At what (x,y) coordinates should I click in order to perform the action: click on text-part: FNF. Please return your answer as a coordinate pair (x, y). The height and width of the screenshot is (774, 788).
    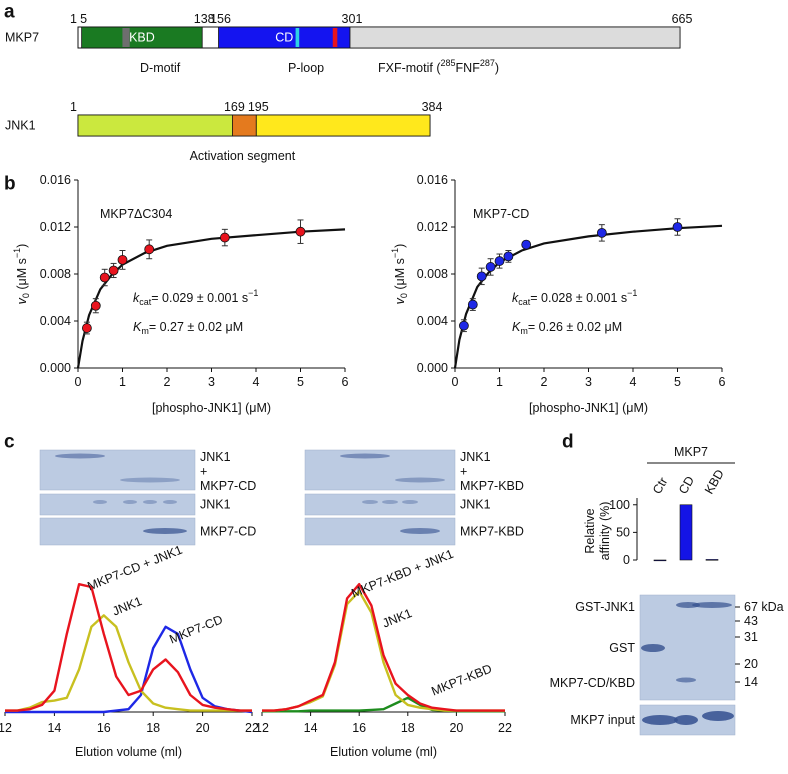
    Looking at the image, I should click on (468, 68).